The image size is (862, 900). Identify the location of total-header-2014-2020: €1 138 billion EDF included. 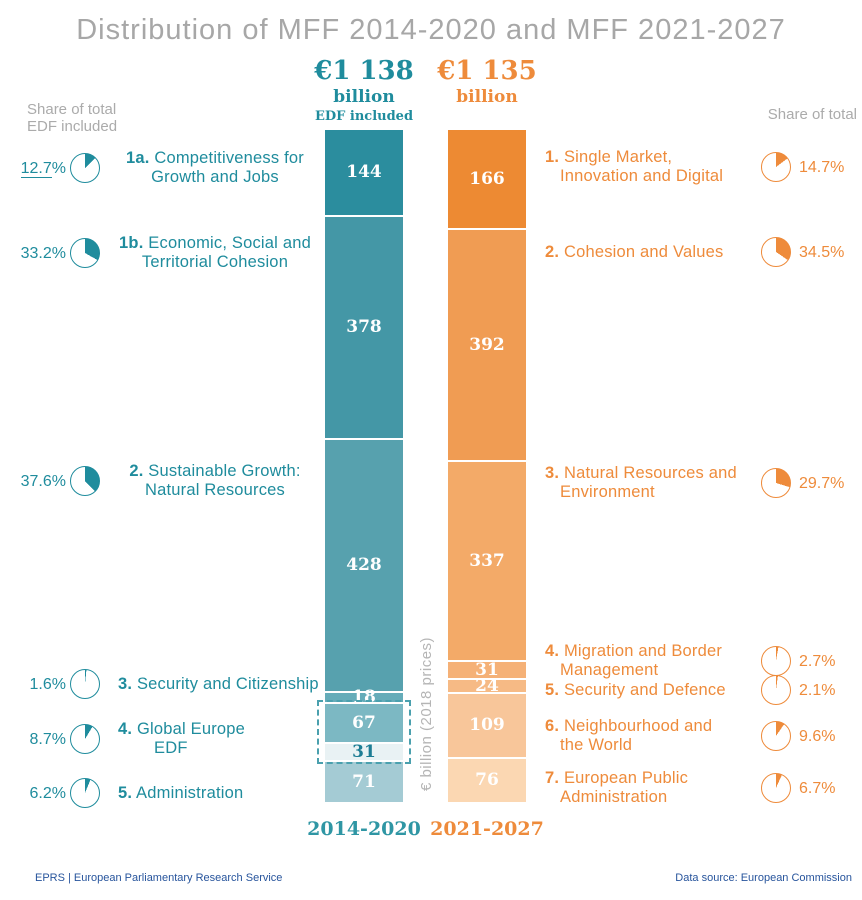
(364, 90).